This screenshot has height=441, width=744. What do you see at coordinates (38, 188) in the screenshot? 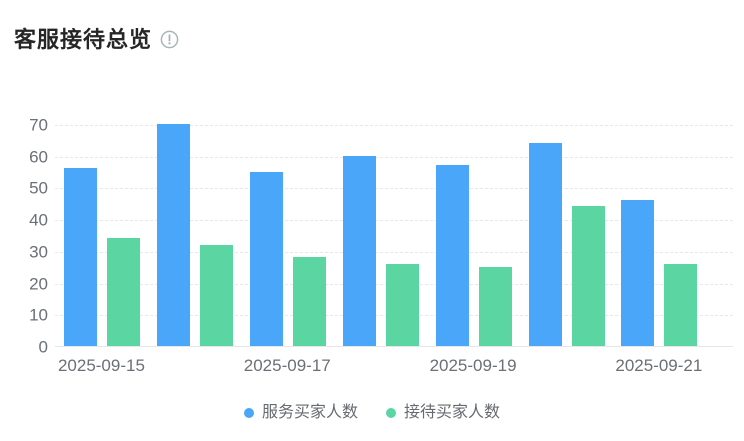
I see `y-tick-label: 50` at bounding box center [38, 188].